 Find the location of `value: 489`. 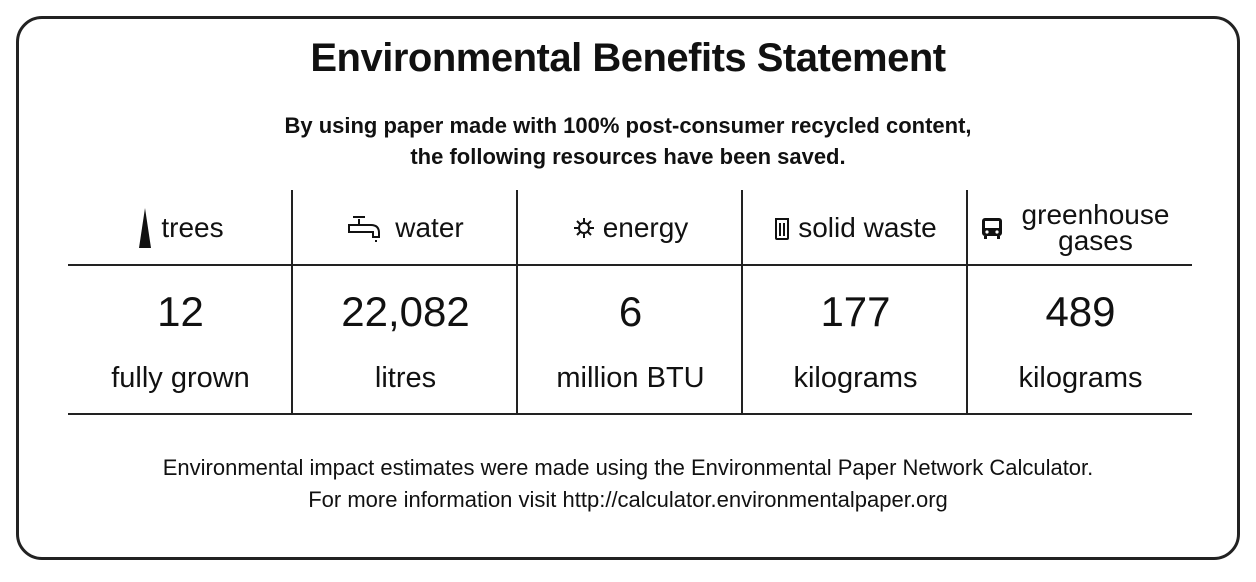

value: 489 is located at coordinates (1080, 311).